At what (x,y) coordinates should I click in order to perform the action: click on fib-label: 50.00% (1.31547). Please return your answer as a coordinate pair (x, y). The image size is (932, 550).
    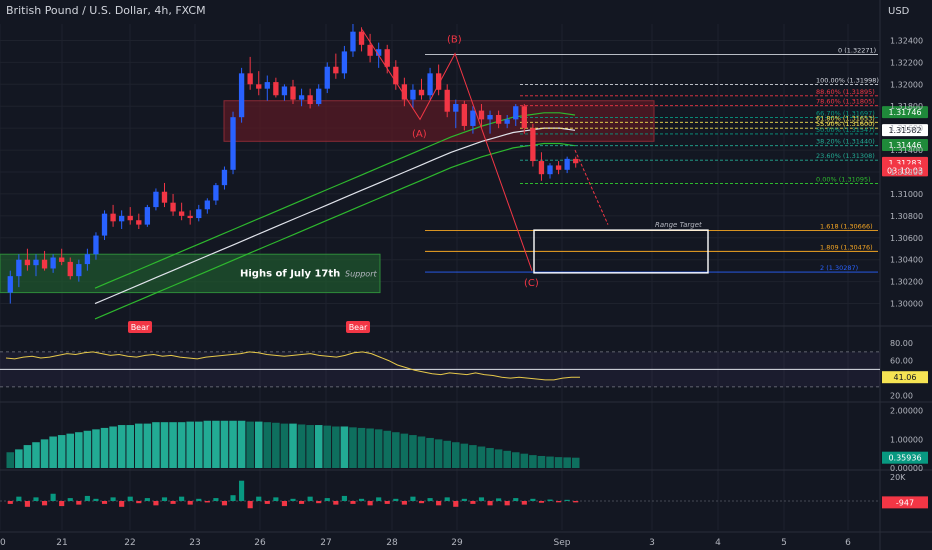
    Looking at the image, I should click on (845, 130).